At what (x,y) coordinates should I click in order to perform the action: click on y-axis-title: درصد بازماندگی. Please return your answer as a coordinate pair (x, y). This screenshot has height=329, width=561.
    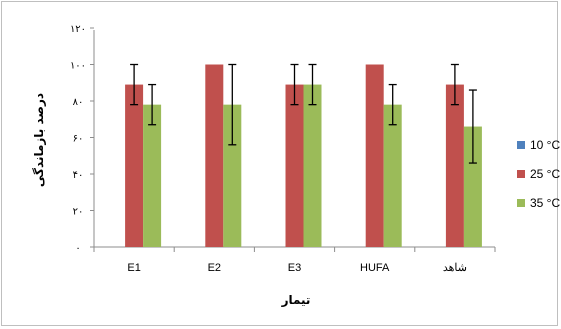
    Looking at the image, I should click on (39, 140).